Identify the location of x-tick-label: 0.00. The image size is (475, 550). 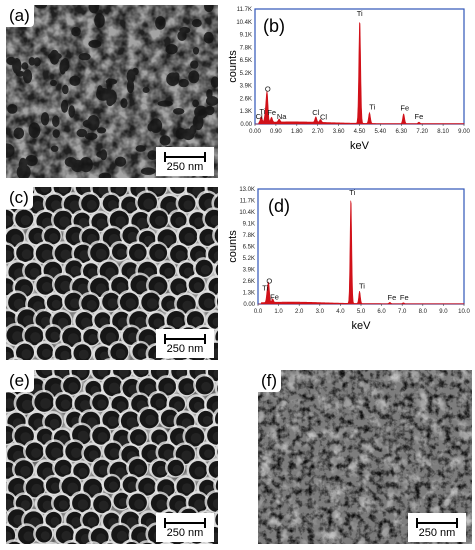
(255, 132).